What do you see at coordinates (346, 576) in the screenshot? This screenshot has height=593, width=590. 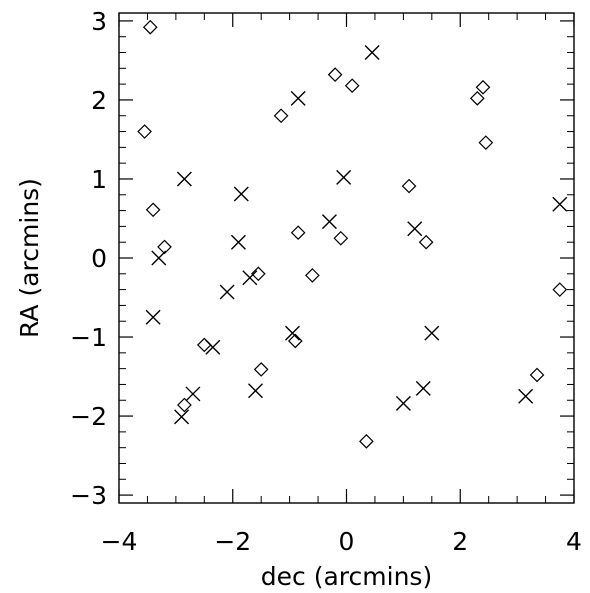 I see `x-axis-label: dec (arcmins)` at bounding box center [346, 576].